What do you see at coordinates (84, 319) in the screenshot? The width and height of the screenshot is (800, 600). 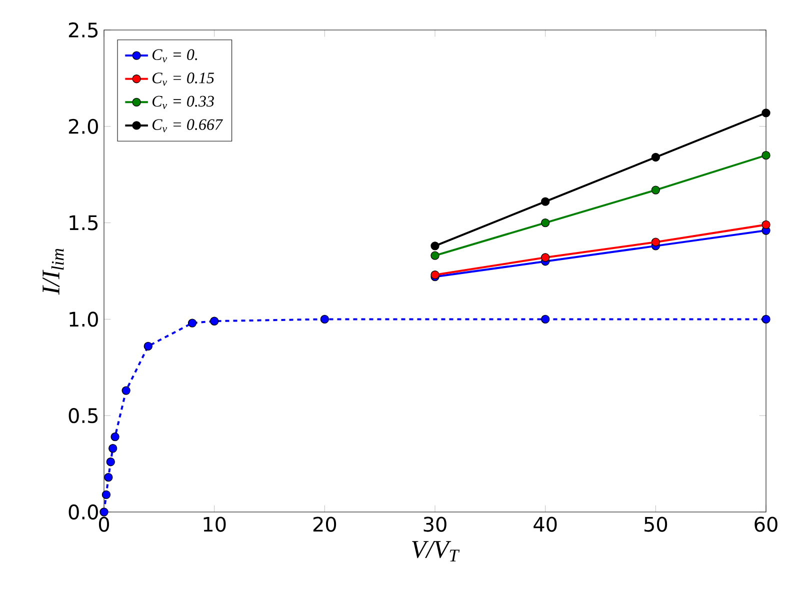 I see `y-tick-label: 1.0` at bounding box center [84, 319].